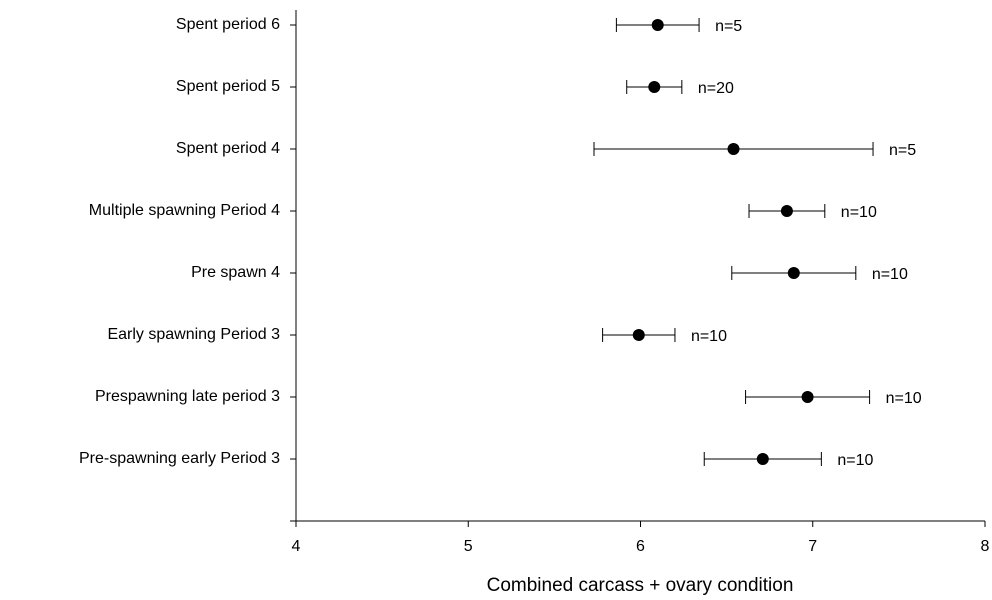 Image resolution: width=992 pixels, height=600 pixels. Describe the element at coordinates (228, 86) in the screenshot. I see `y-tick-label: Spent period 5` at that location.